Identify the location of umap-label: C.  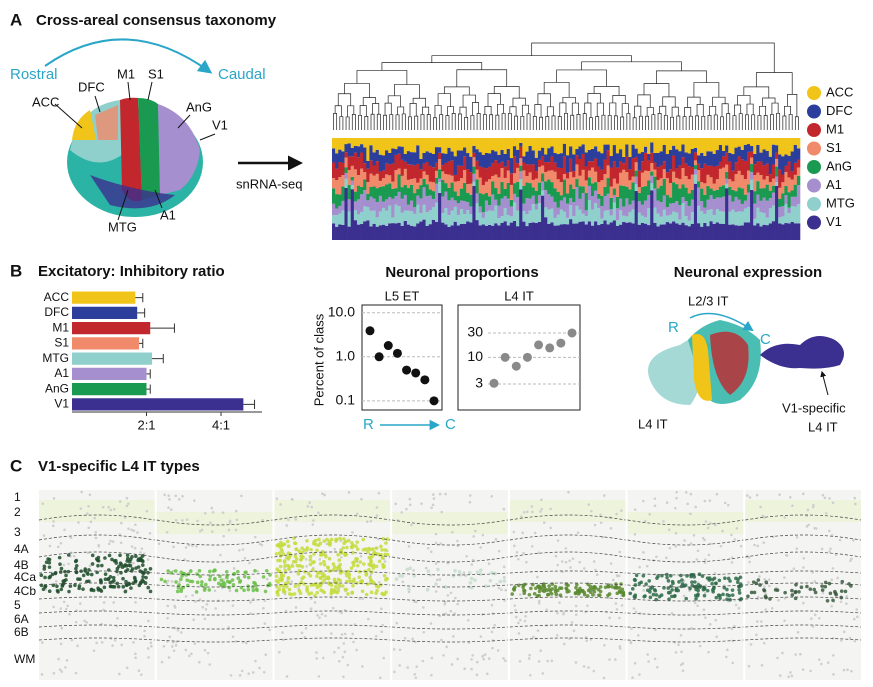
(765, 339).